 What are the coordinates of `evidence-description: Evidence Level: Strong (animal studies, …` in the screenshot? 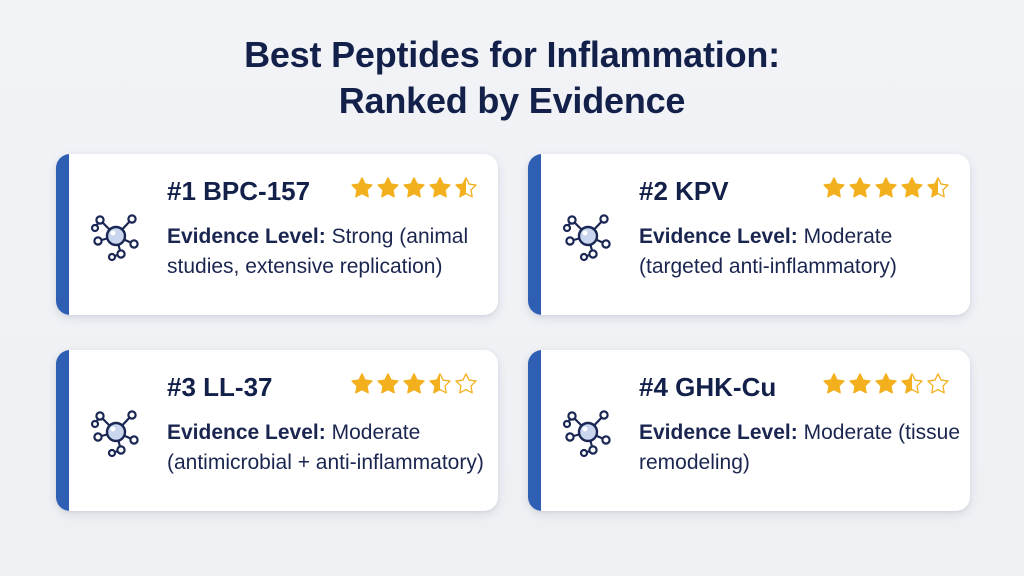 It's located at (328, 252).